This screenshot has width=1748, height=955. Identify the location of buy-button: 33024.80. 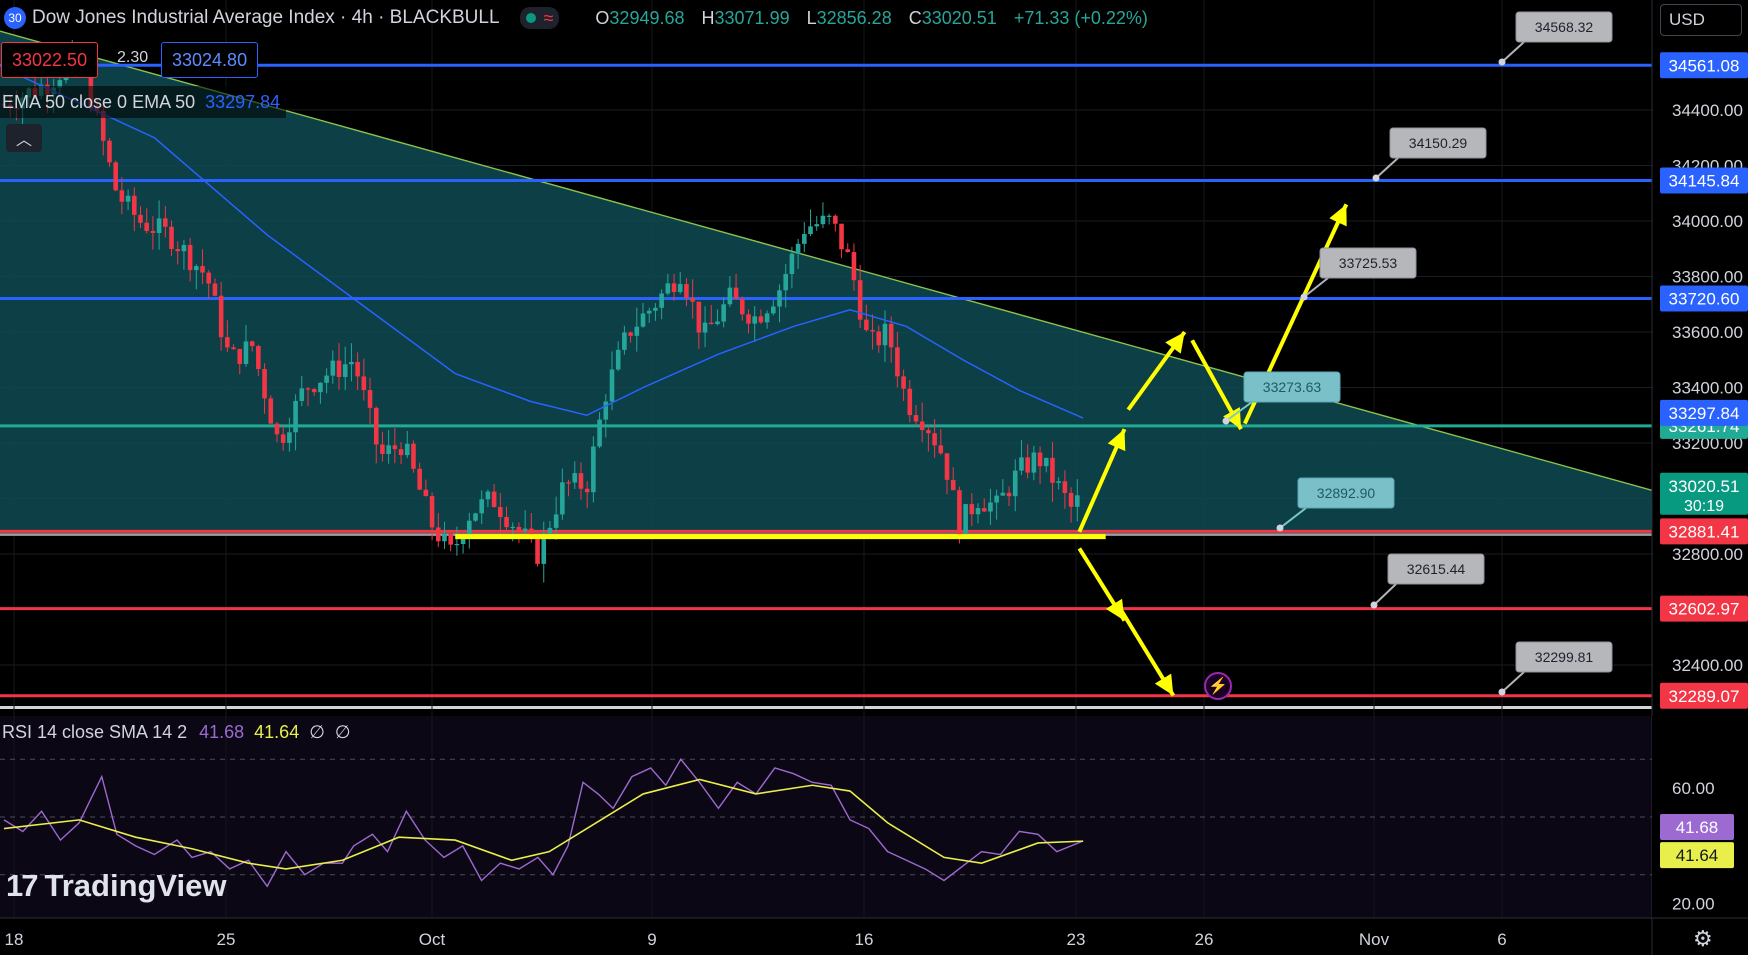
(210, 60).